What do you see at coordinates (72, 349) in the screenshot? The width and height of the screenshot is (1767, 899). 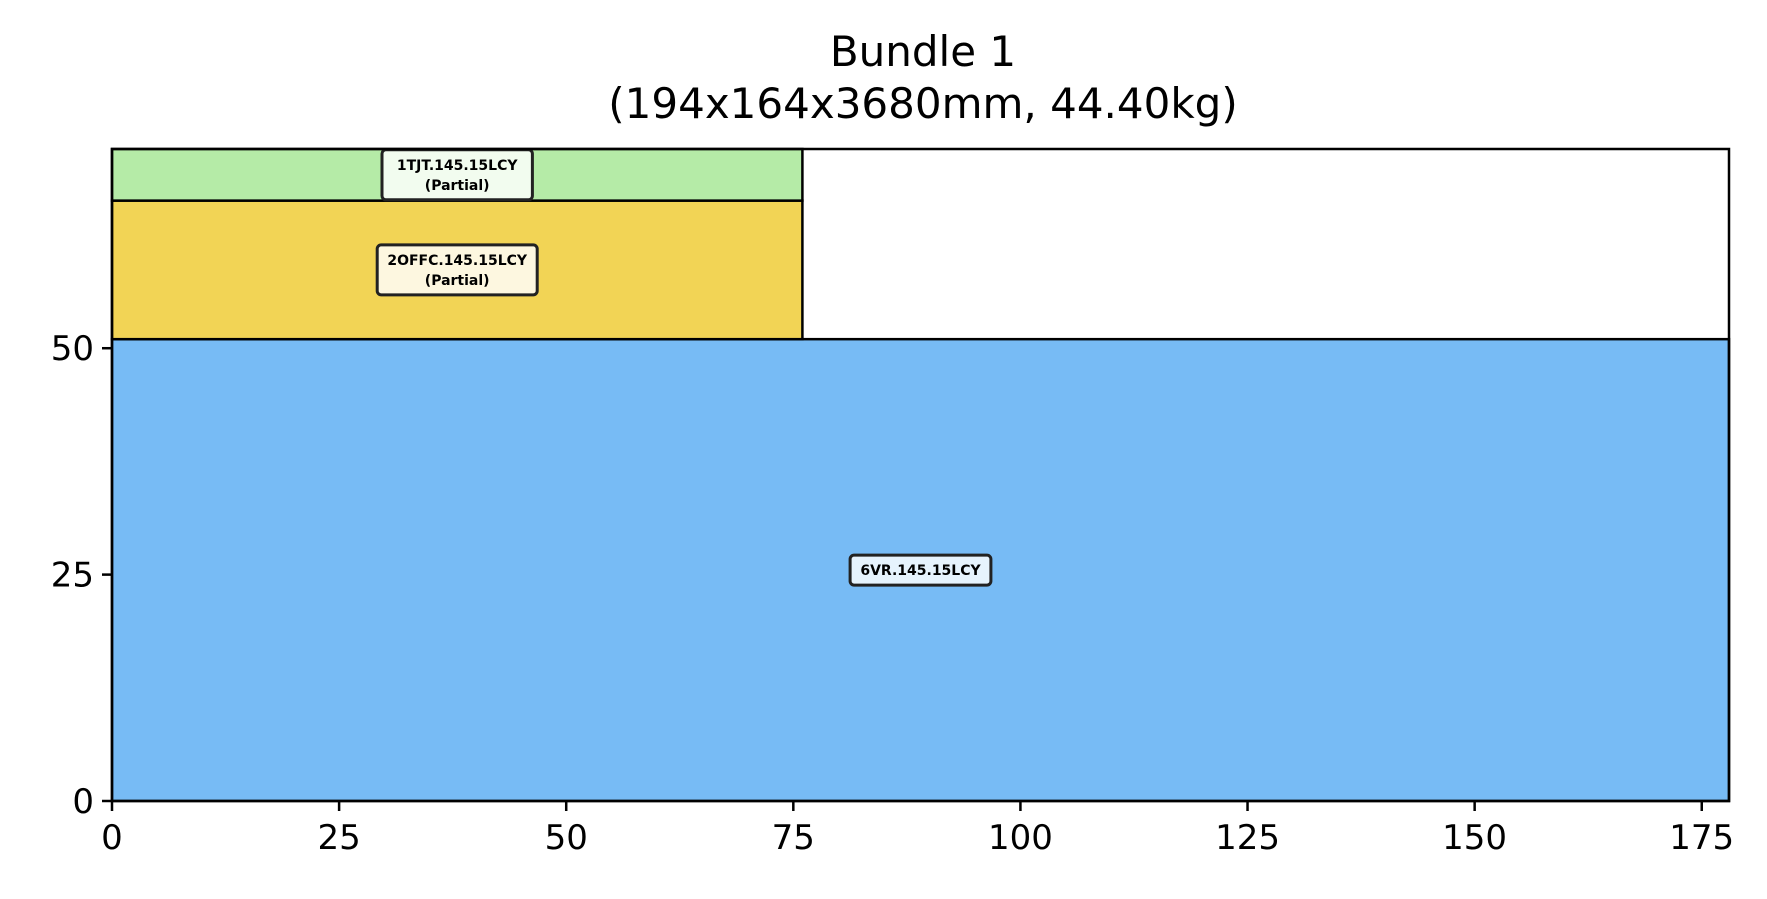 I see `y-tick-label: 50` at bounding box center [72, 349].